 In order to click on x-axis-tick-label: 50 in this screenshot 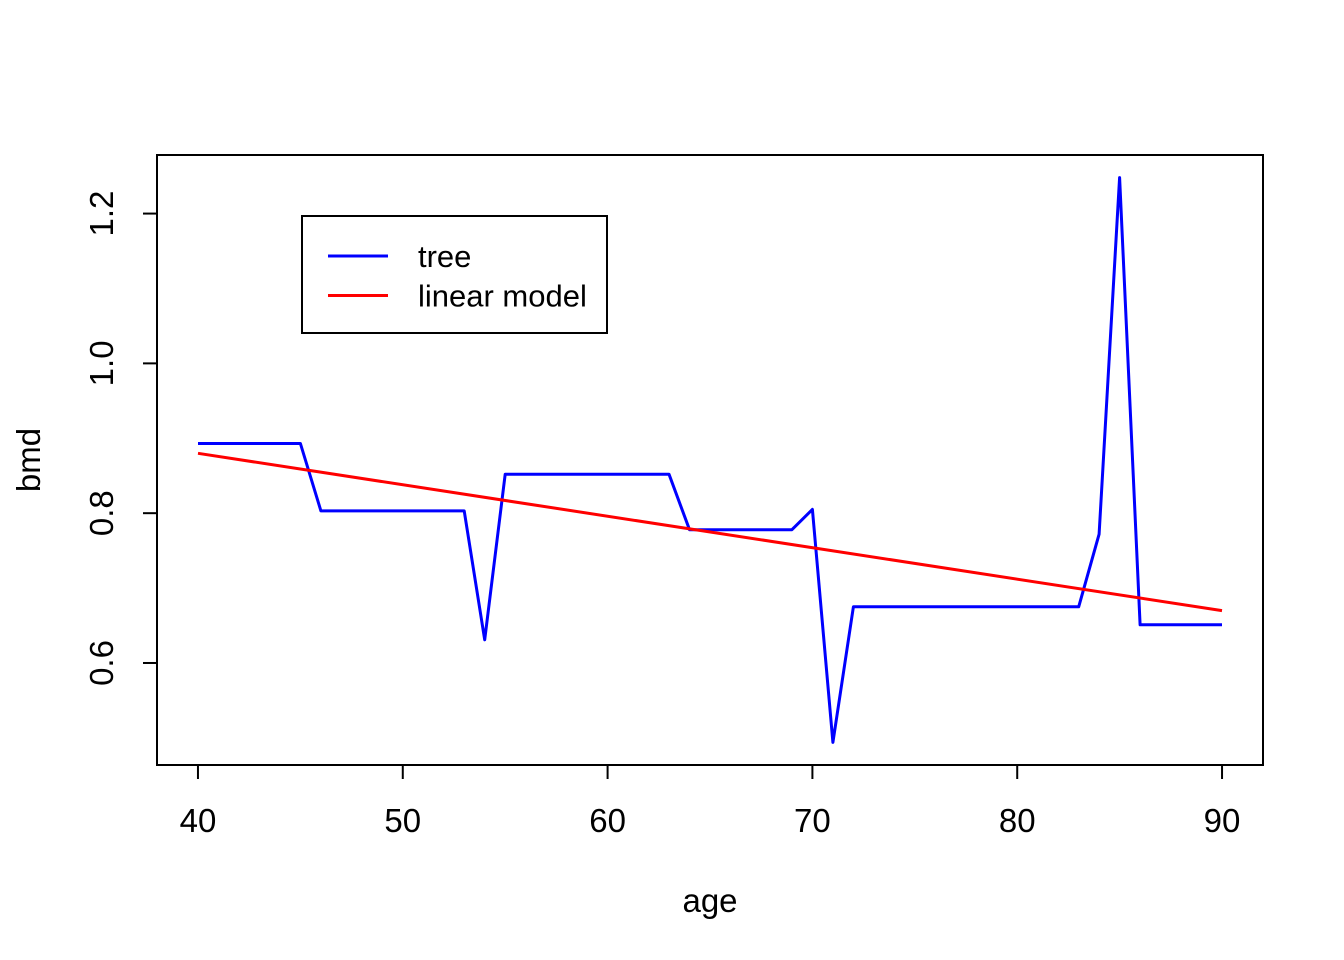, I will do `click(402, 820)`.